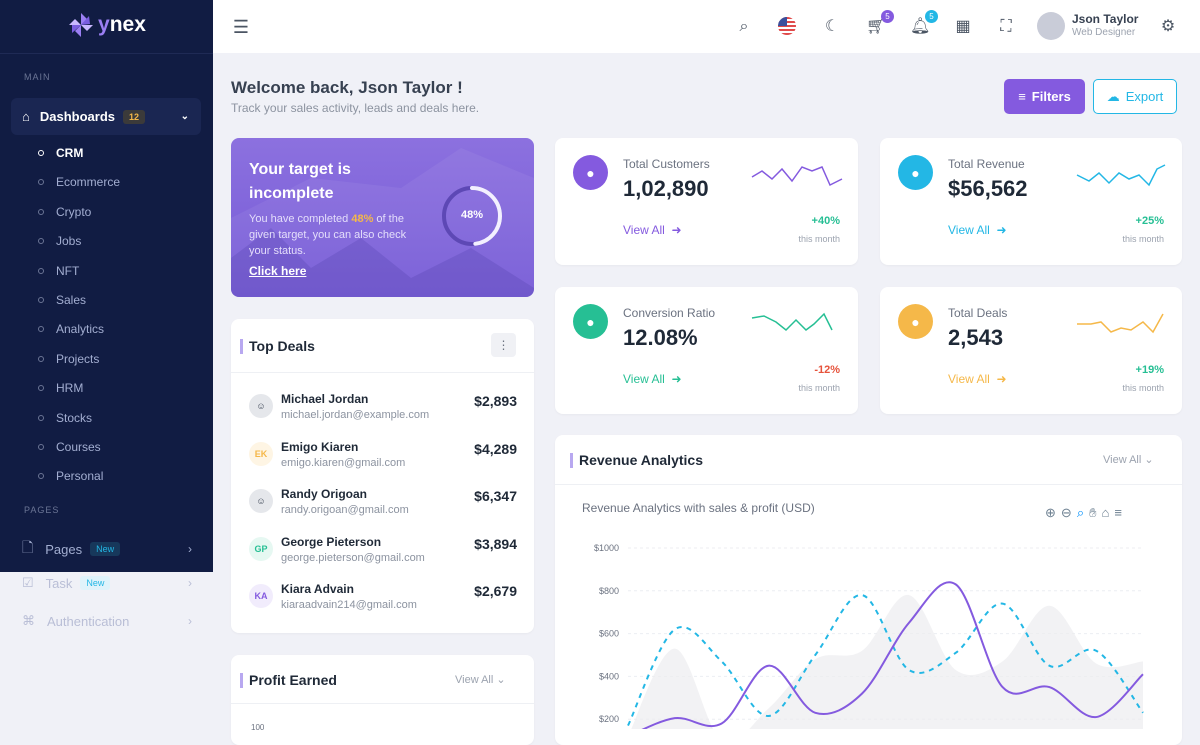 Image resolution: width=1200 pixels, height=745 pixels. Describe the element at coordinates (978, 313) in the screenshot. I see `stat-label: Total Deals` at that location.